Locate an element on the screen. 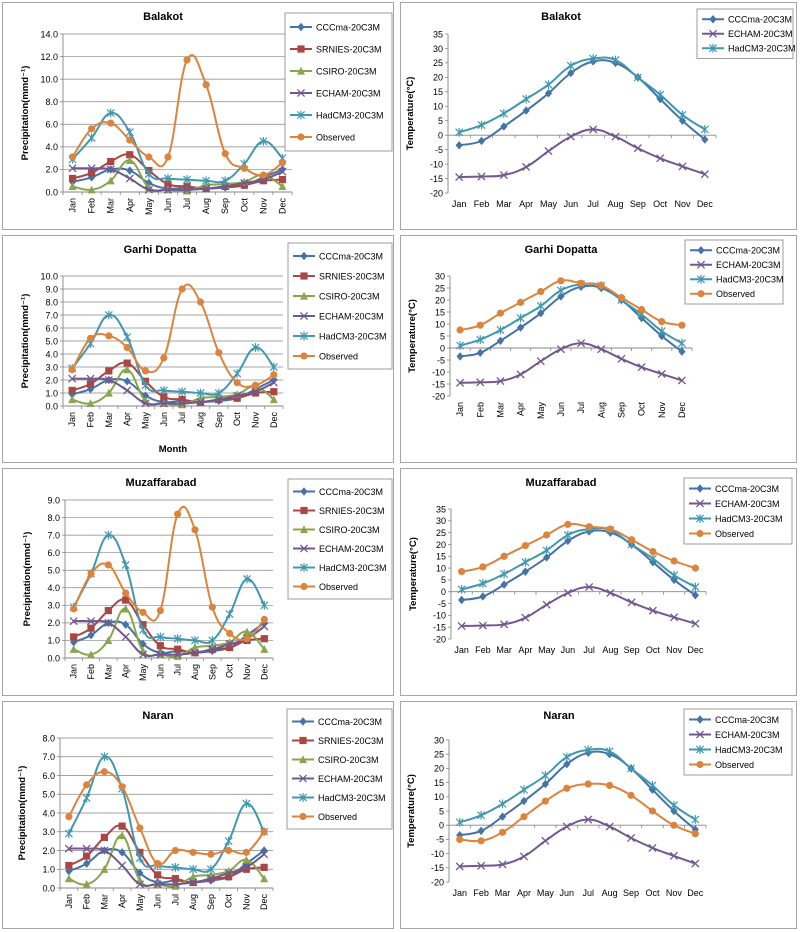  chart-2-y-tick-label: 1.0 is located at coordinates (51, 393).